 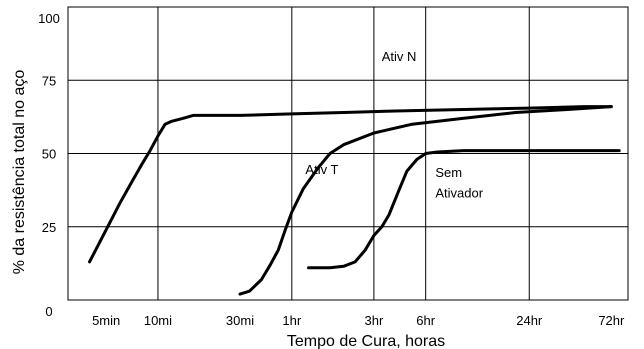 I want to click on y-tick-label-3: 75, so click(x=49, y=80).